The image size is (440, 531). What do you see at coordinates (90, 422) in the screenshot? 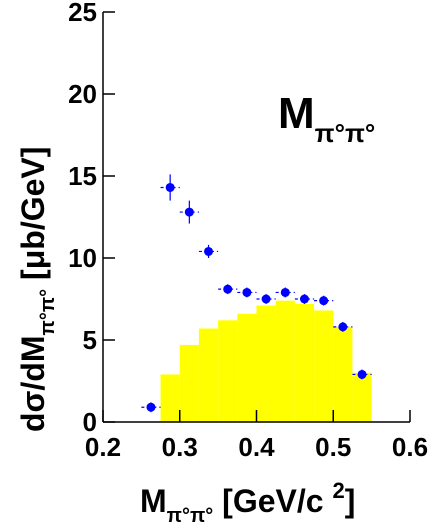
I see `y-tick-label: 0` at bounding box center [90, 422].